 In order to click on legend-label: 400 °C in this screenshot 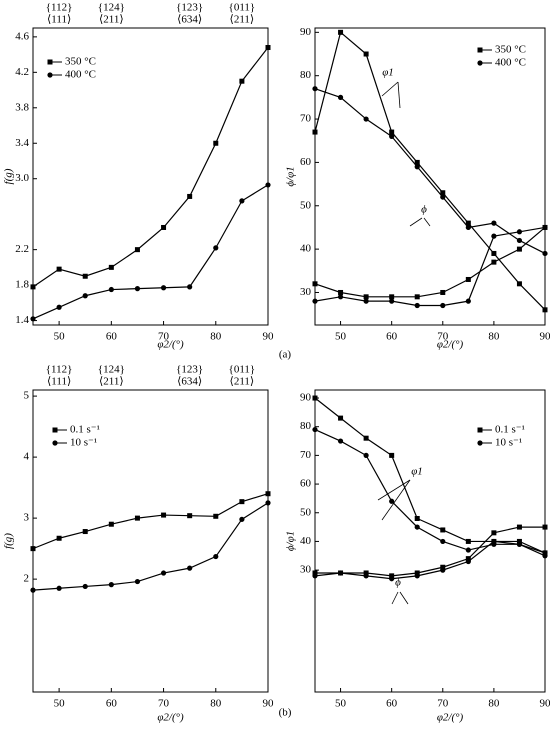, I will do `click(80, 75)`.